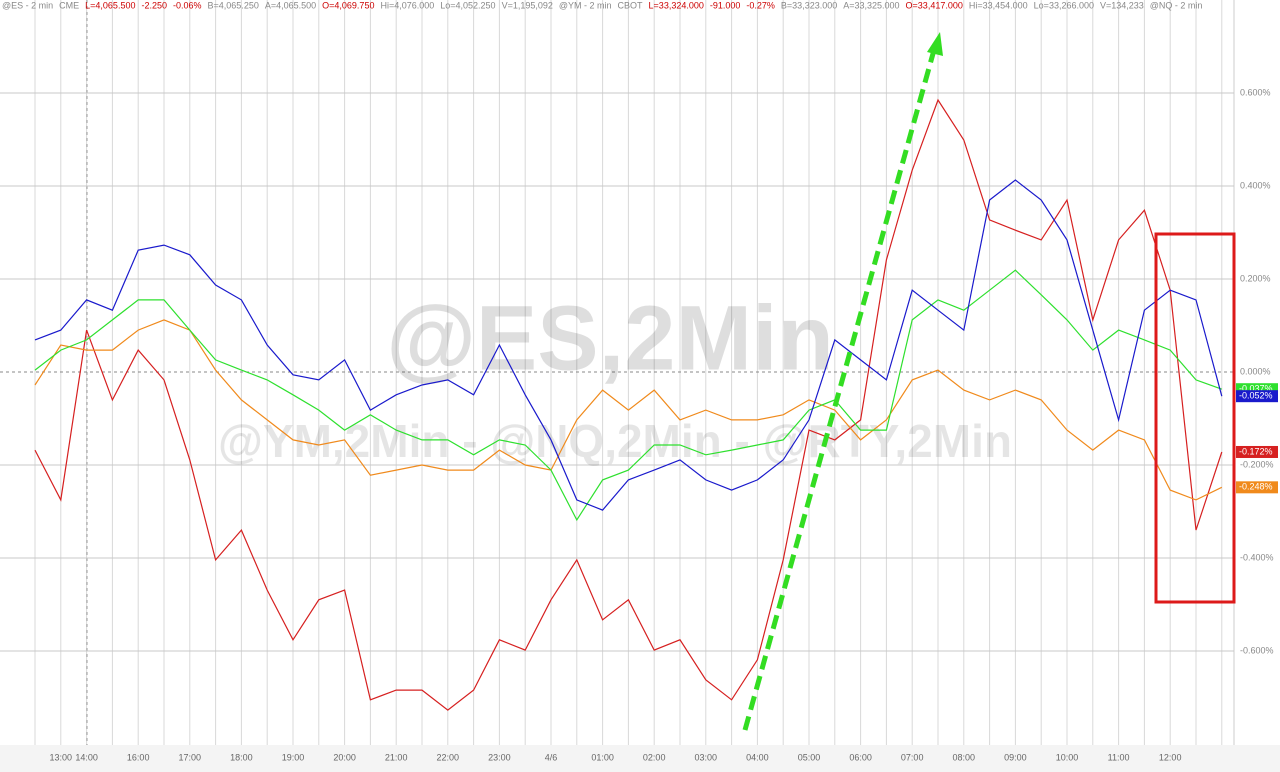 Image resolution: width=1280 pixels, height=772 pixels. I want to click on x-tick-label: 22:00, so click(448, 757).